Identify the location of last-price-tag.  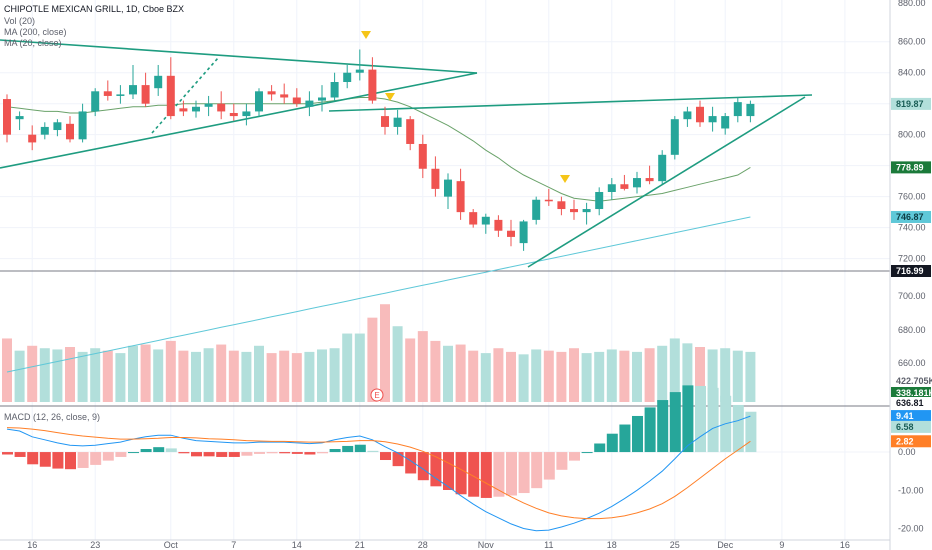
(911, 103).